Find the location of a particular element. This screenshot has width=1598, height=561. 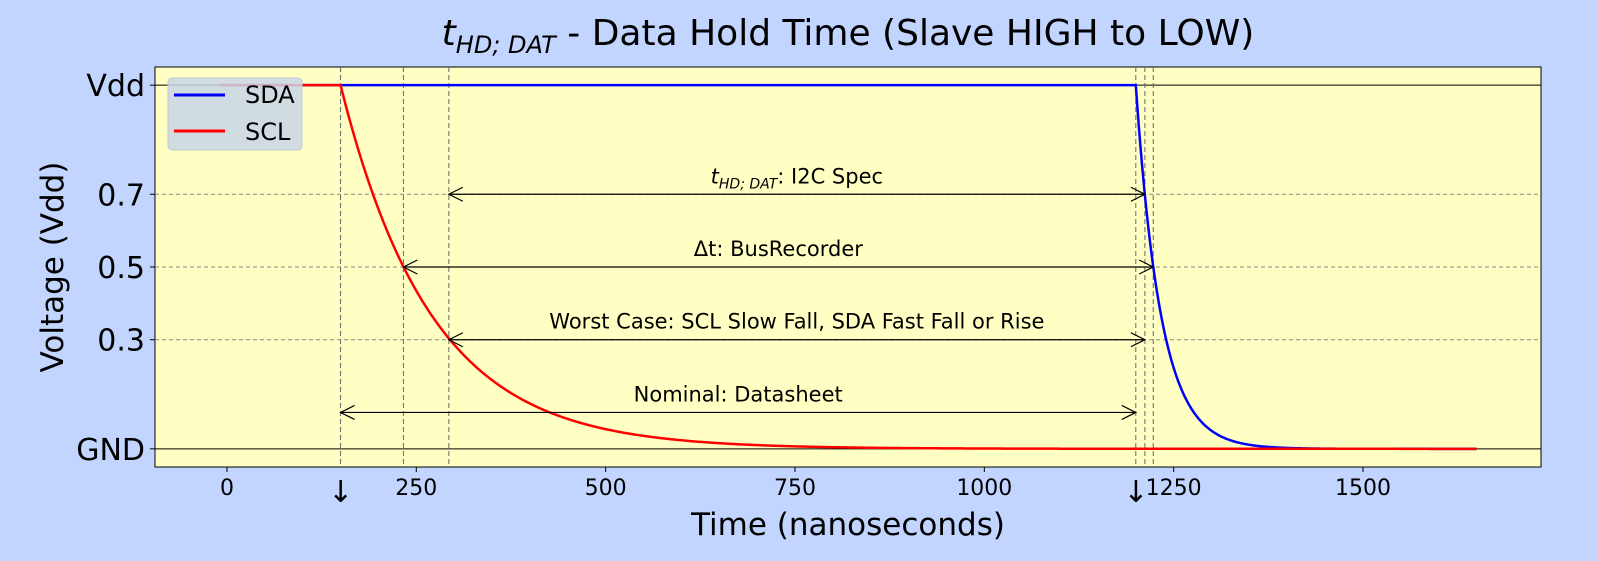

title-subscript: HD; DAT is located at coordinates (507, 45).